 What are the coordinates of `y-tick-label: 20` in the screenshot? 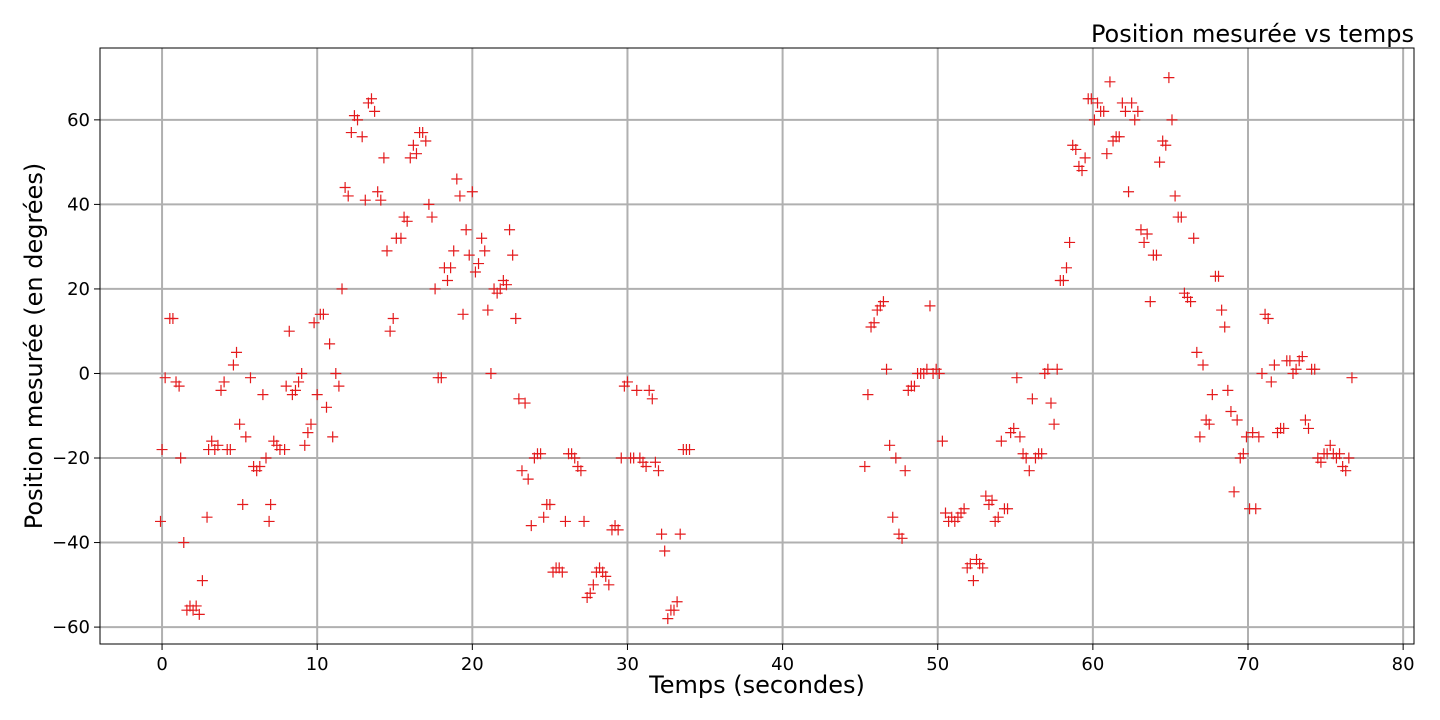 It's located at (78, 289).